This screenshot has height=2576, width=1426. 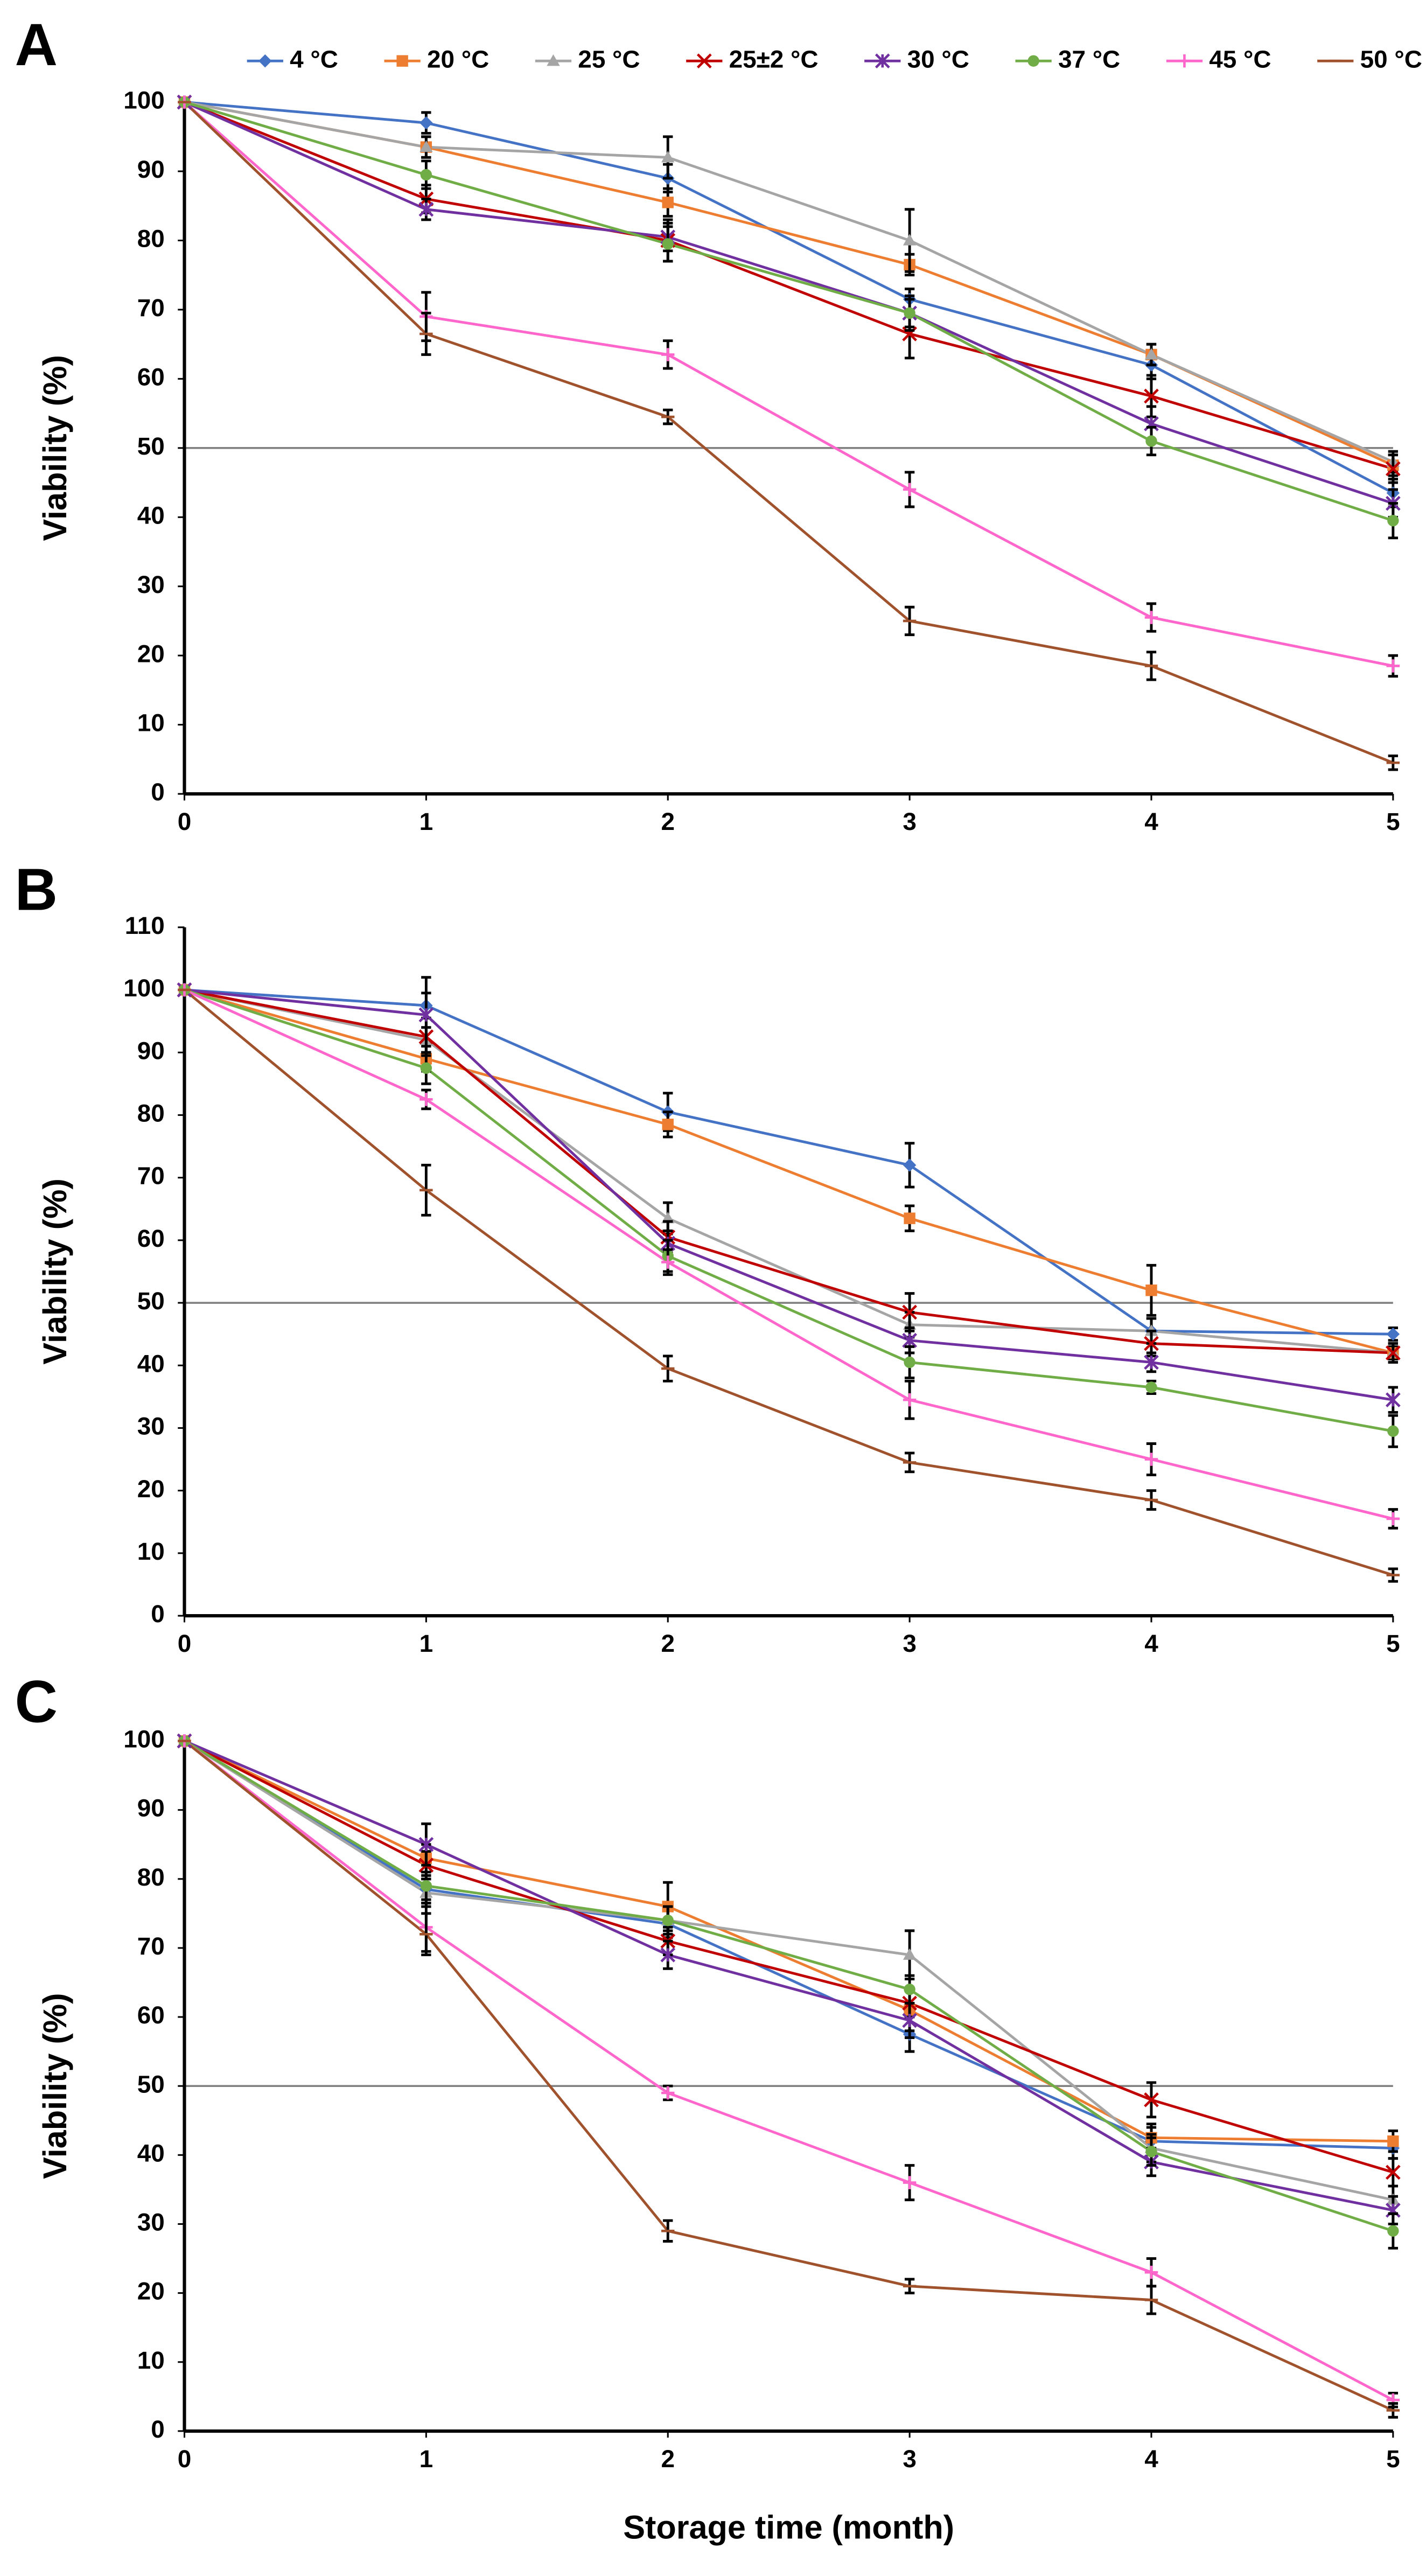 What do you see at coordinates (1393, 2459) in the screenshot?
I see `x-tick-label: 5` at bounding box center [1393, 2459].